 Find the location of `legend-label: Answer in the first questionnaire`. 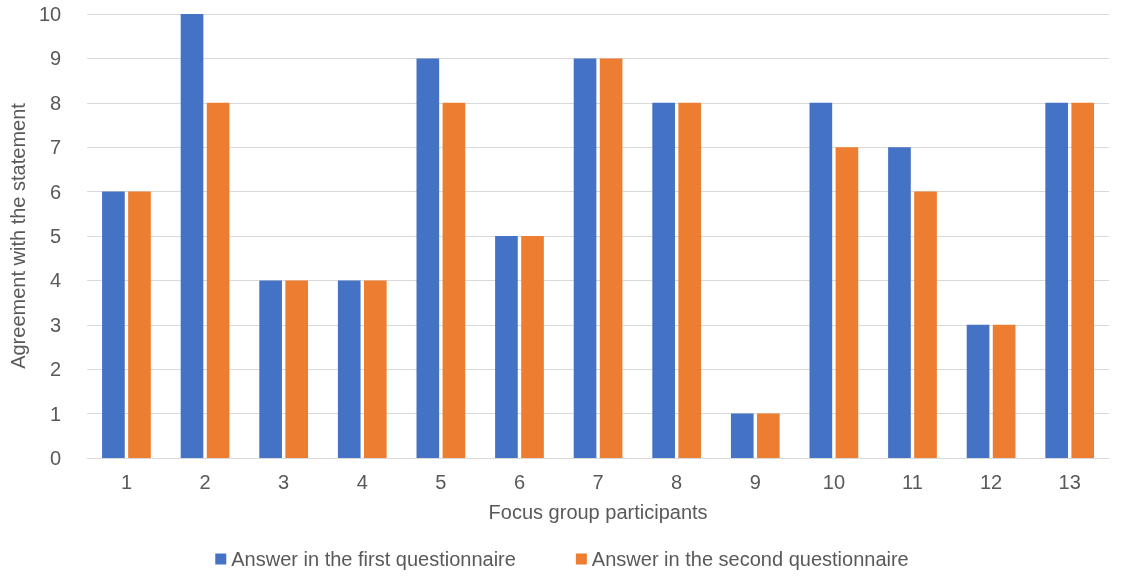

legend-label: Answer in the first questionnaire is located at coordinates (373, 559).